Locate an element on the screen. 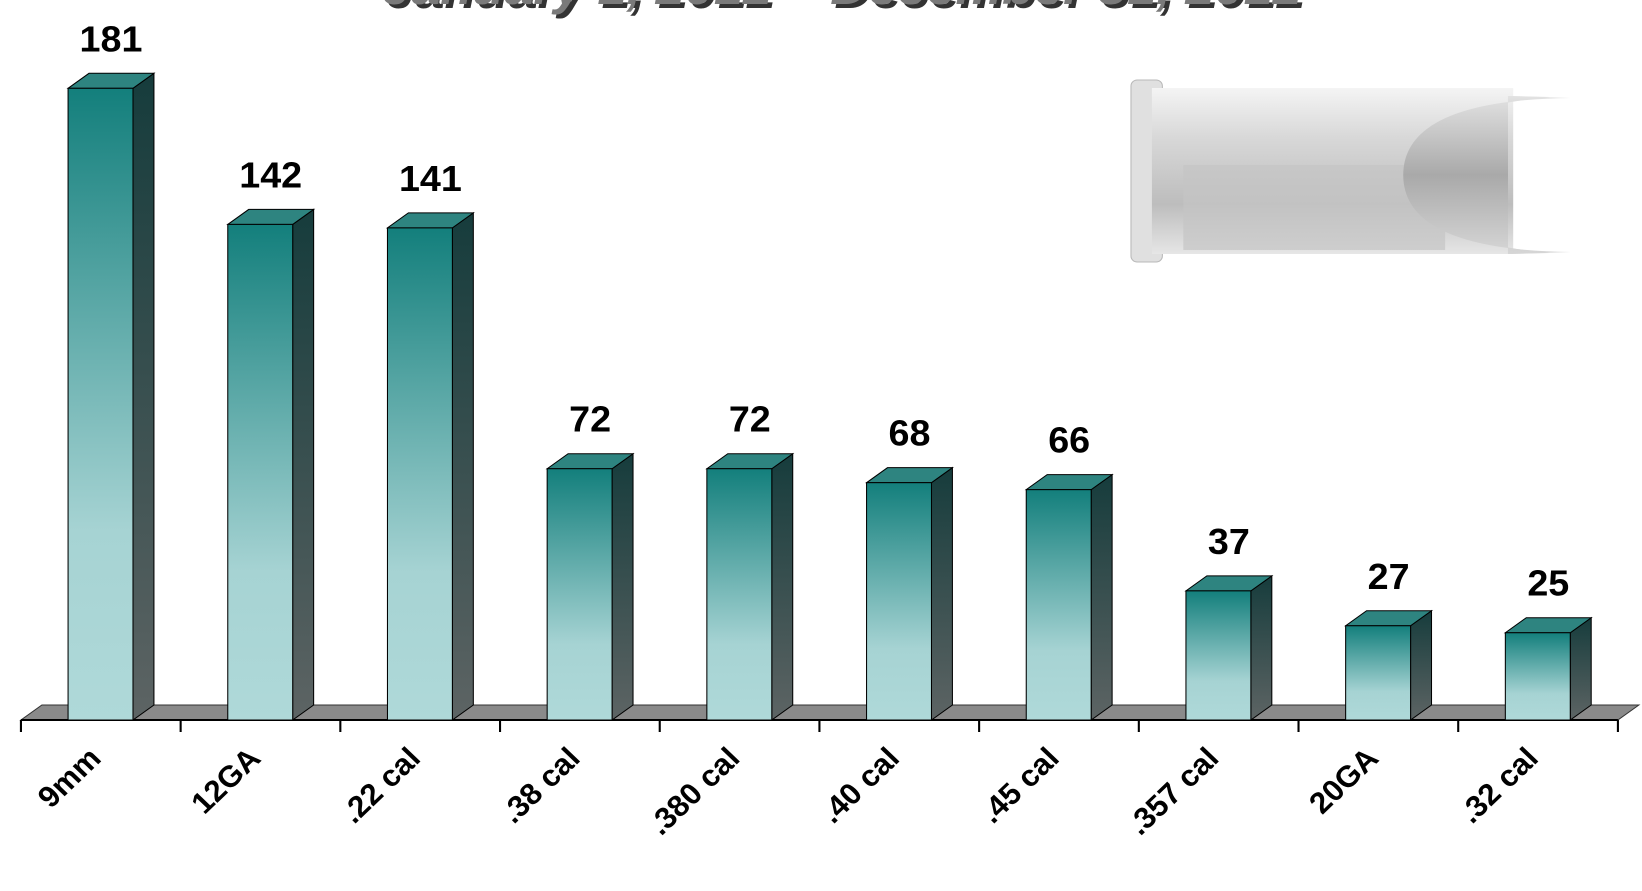 The height and width of the screenshot is (891, 1642). value-label: 68 is located at coordinates (910, 433).